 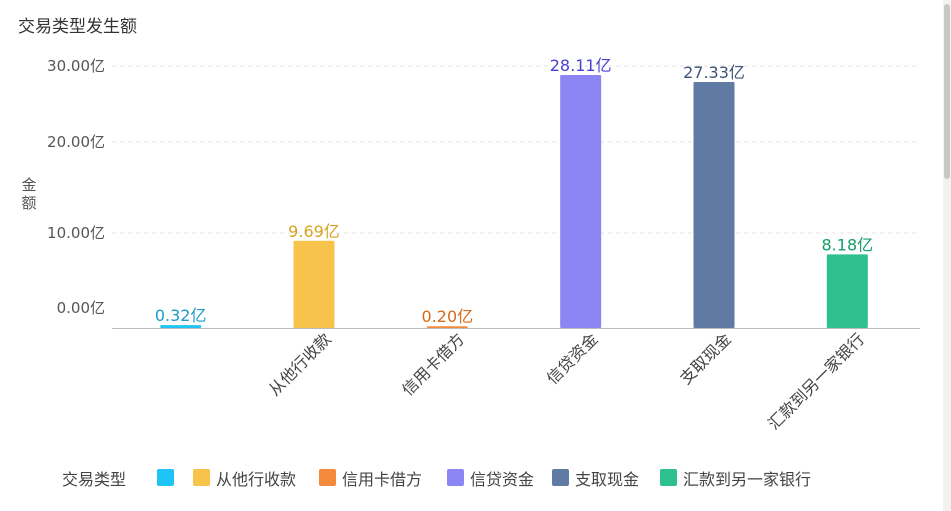 I want to click on x-tick-label: 支取现金, so click(x=705, y=358).